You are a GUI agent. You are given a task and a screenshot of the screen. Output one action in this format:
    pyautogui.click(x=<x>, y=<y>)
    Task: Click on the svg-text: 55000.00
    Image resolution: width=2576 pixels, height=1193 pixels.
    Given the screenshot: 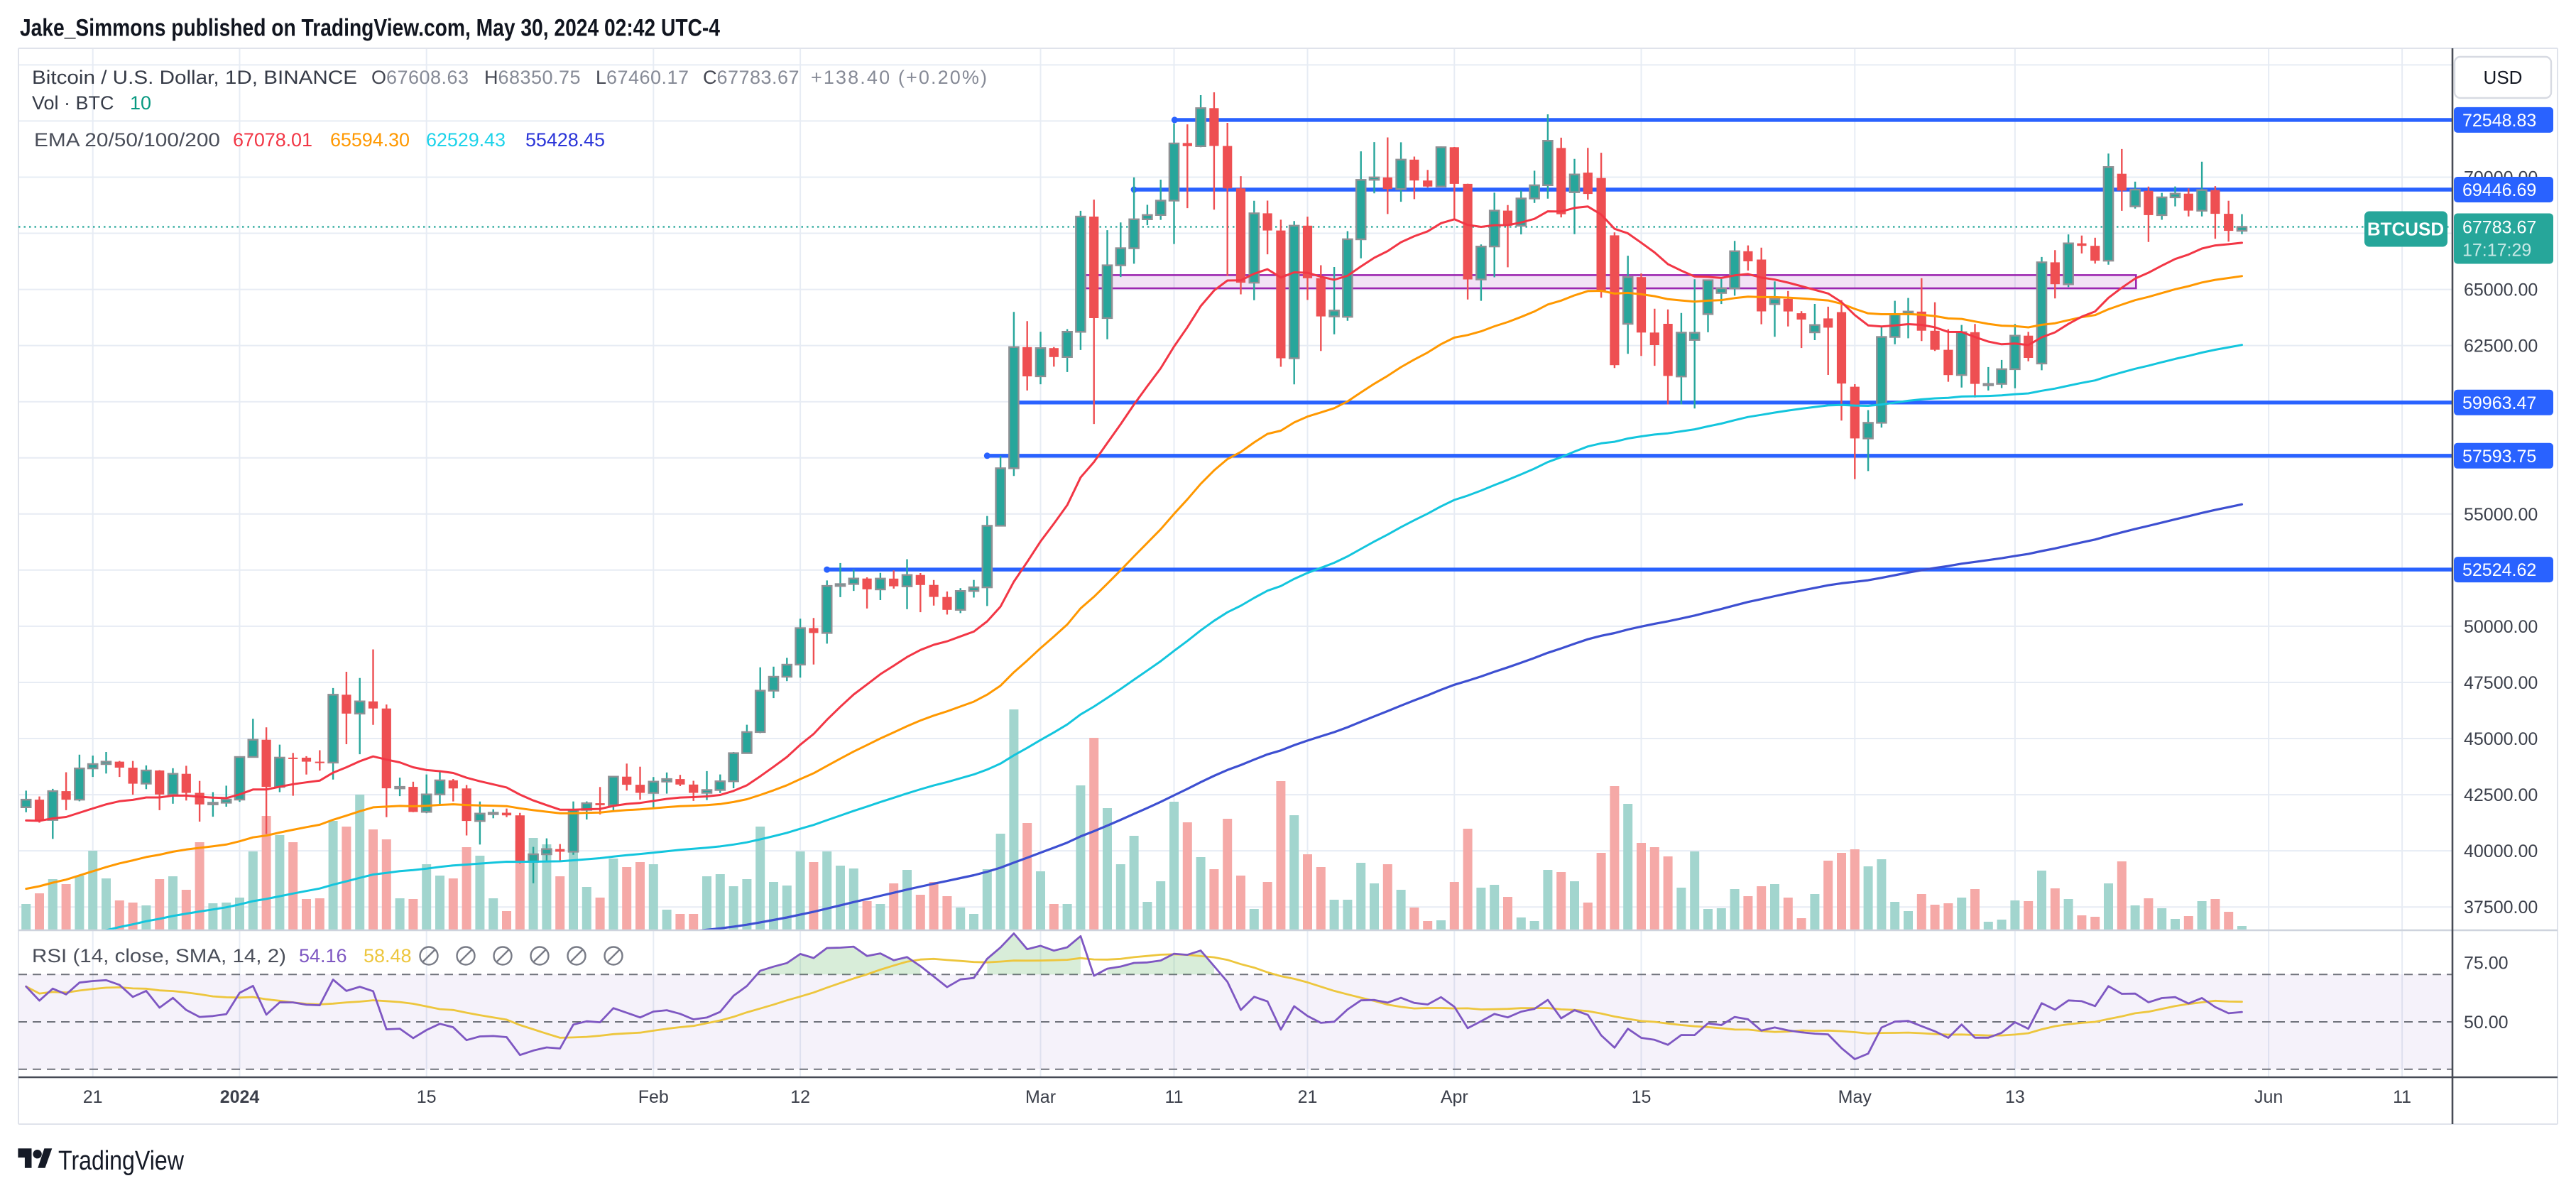 What is the action you would take?
    pyautogui.click(x=2501, y=515)
    